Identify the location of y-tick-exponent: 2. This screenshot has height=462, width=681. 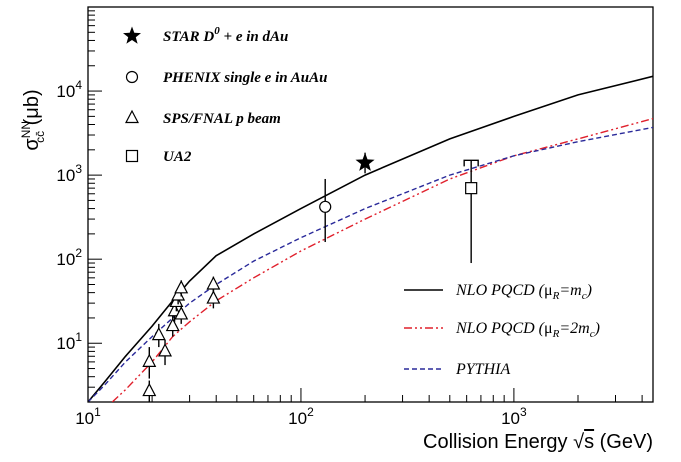
(78, 253).